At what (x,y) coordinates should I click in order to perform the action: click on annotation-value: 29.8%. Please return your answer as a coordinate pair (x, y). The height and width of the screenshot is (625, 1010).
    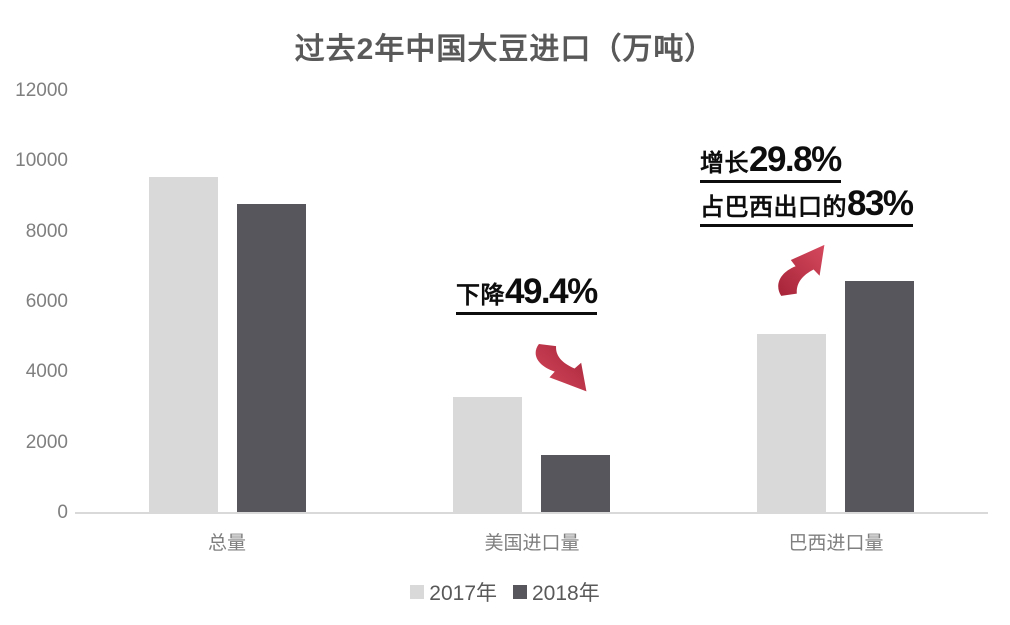
    Looking at the image, I should click on (795, 159).